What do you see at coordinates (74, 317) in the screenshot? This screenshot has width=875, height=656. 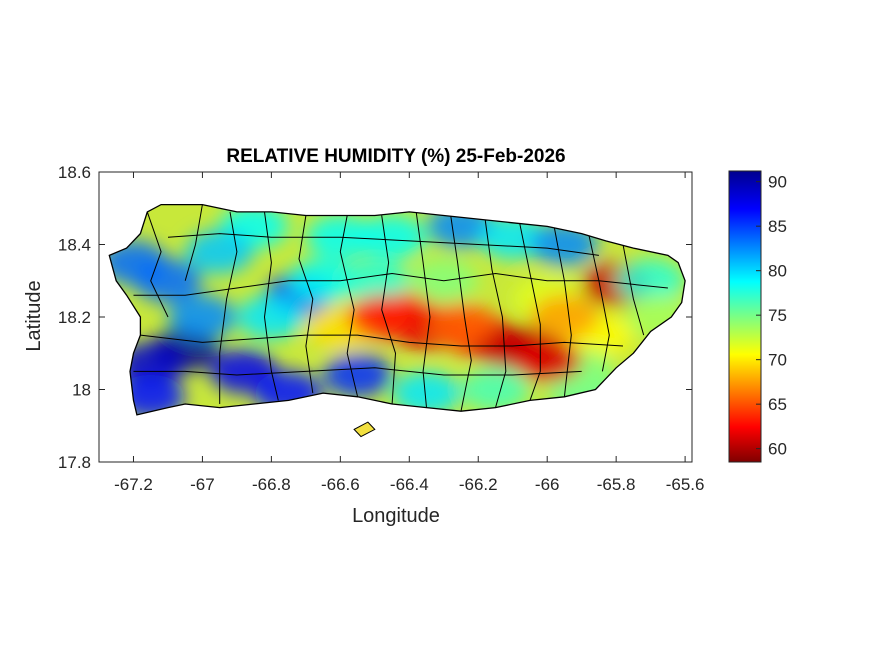 I see `y-tick-label: 18.2` at bounding box center [74, 317].